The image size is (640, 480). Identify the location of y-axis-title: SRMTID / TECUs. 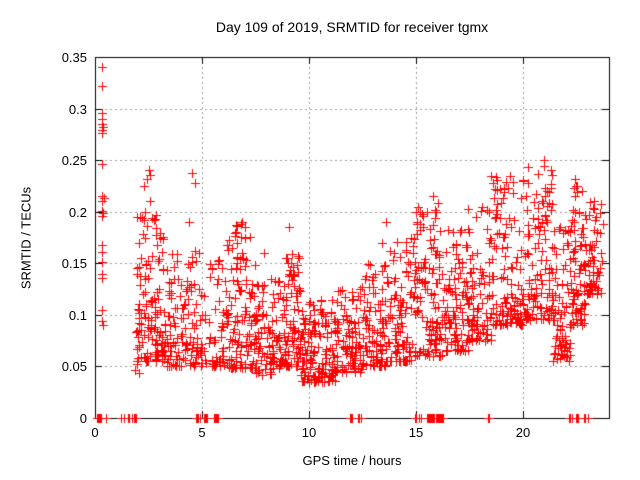
(26, 238).